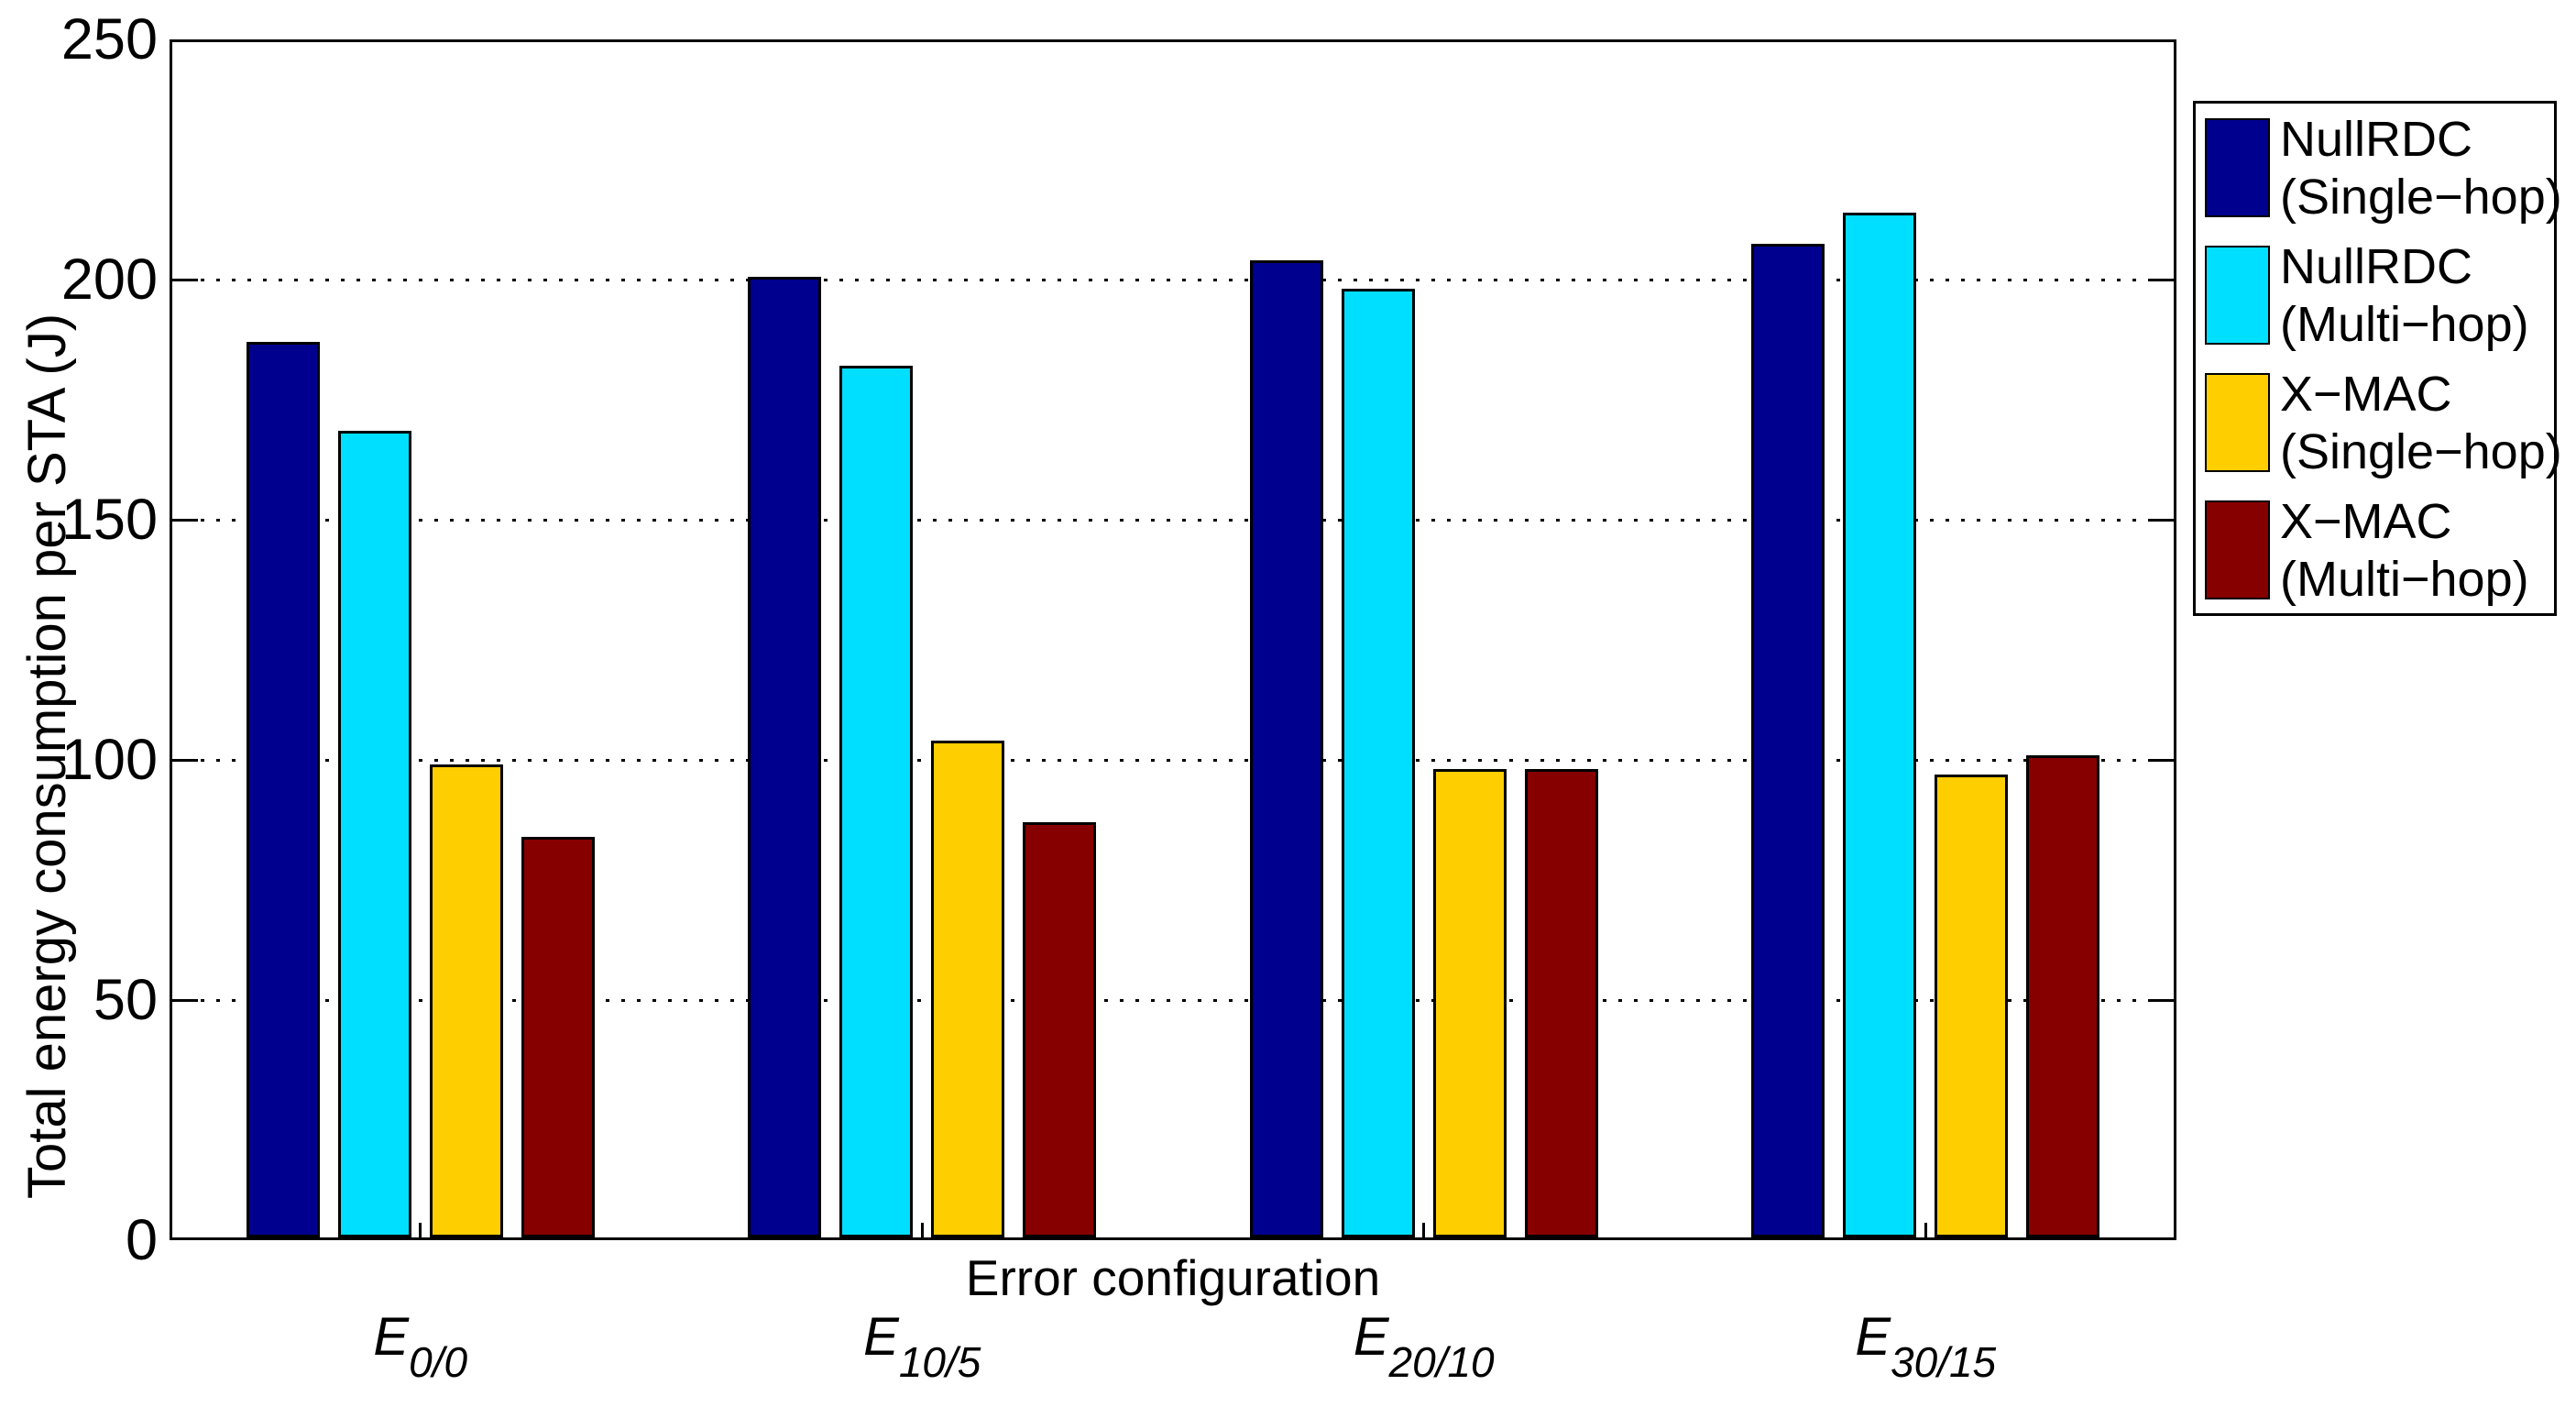 The image size is (2576, 1407). Describe the element at coordinates (1944, 1362) in the screenshot. I see `category-subscript: 30/15` at that location.